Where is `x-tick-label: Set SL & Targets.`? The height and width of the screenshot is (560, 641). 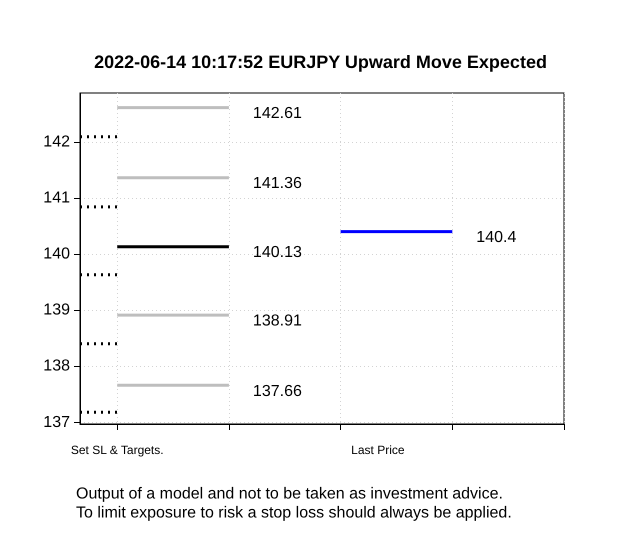 x-tick-label: Set SL & Targets. is located at coordinates (117, 450).